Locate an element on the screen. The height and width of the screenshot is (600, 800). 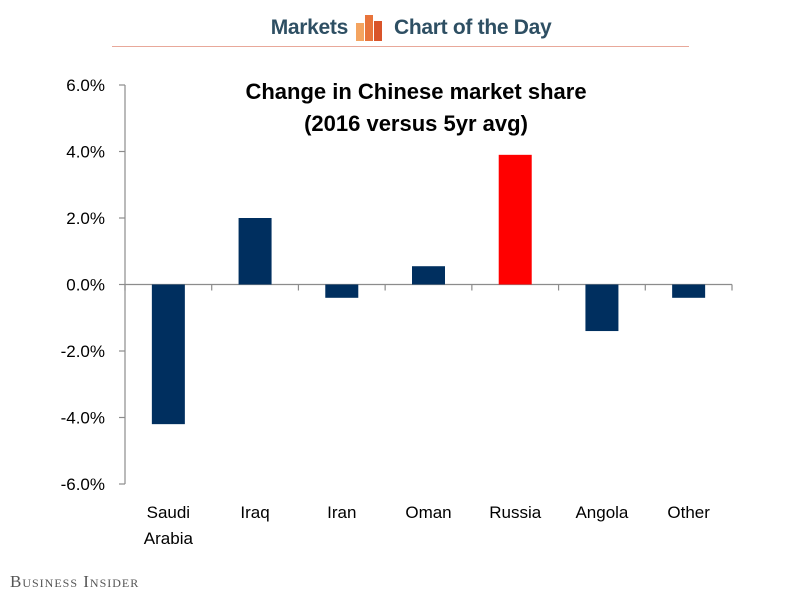
chart-header: Markets Chart of the Day is located at coordinates (400, 25).